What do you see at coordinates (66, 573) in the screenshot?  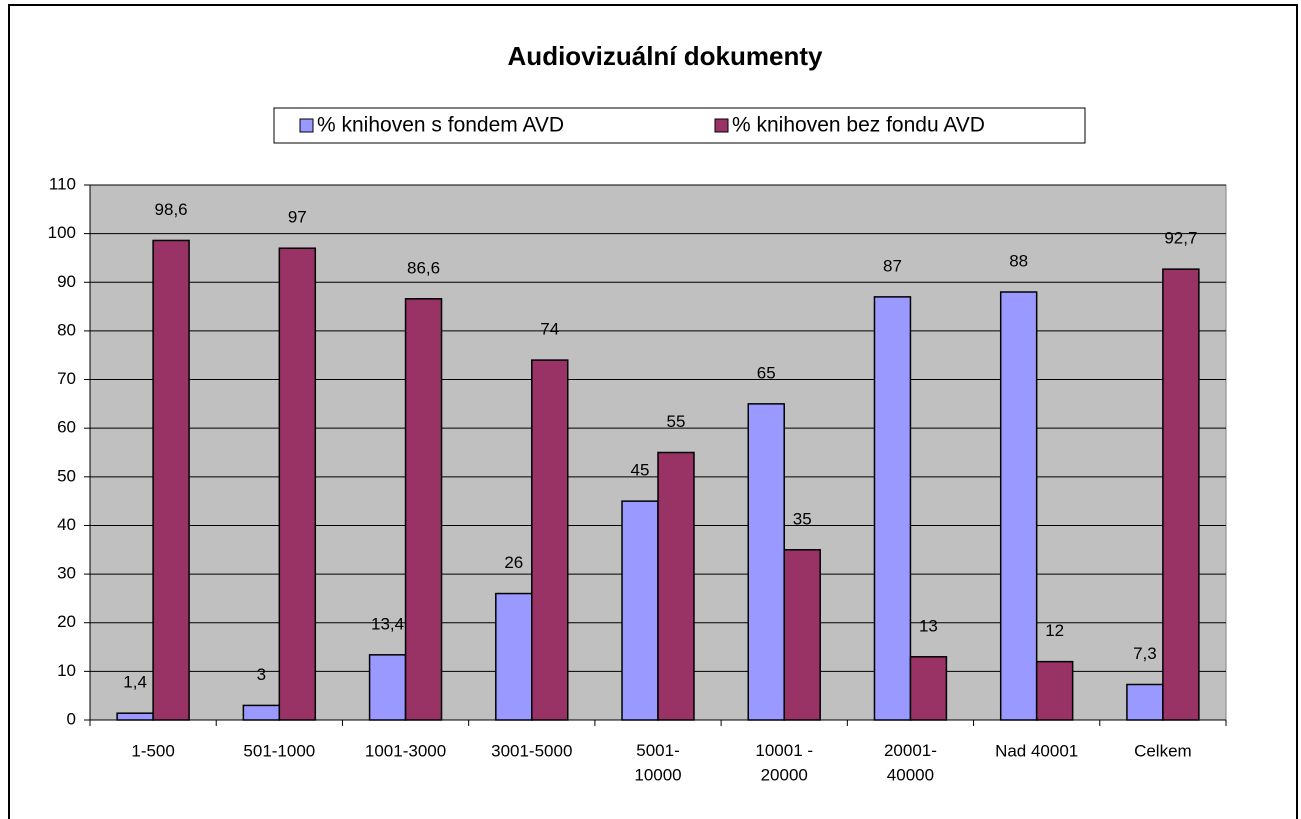 I see `y-tick-label: 30` at bounding box center [66, 573].